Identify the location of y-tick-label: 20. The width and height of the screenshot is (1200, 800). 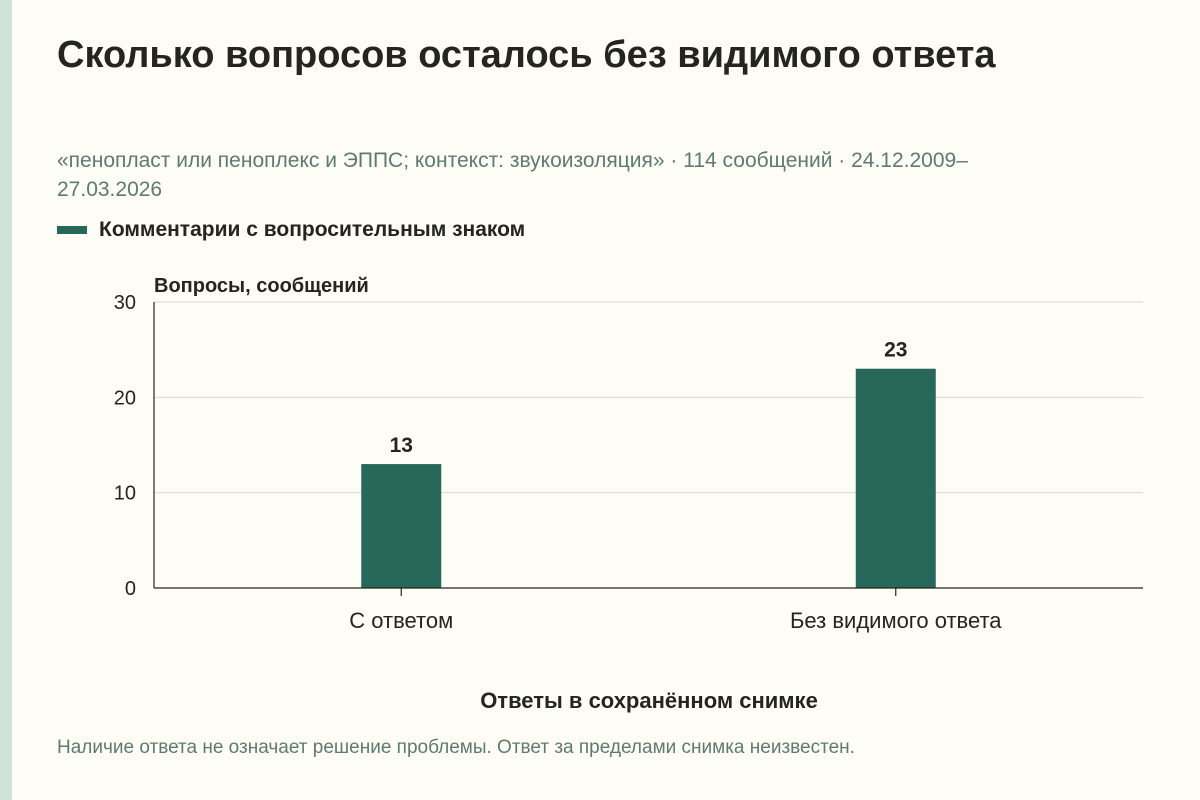
(125, 398).